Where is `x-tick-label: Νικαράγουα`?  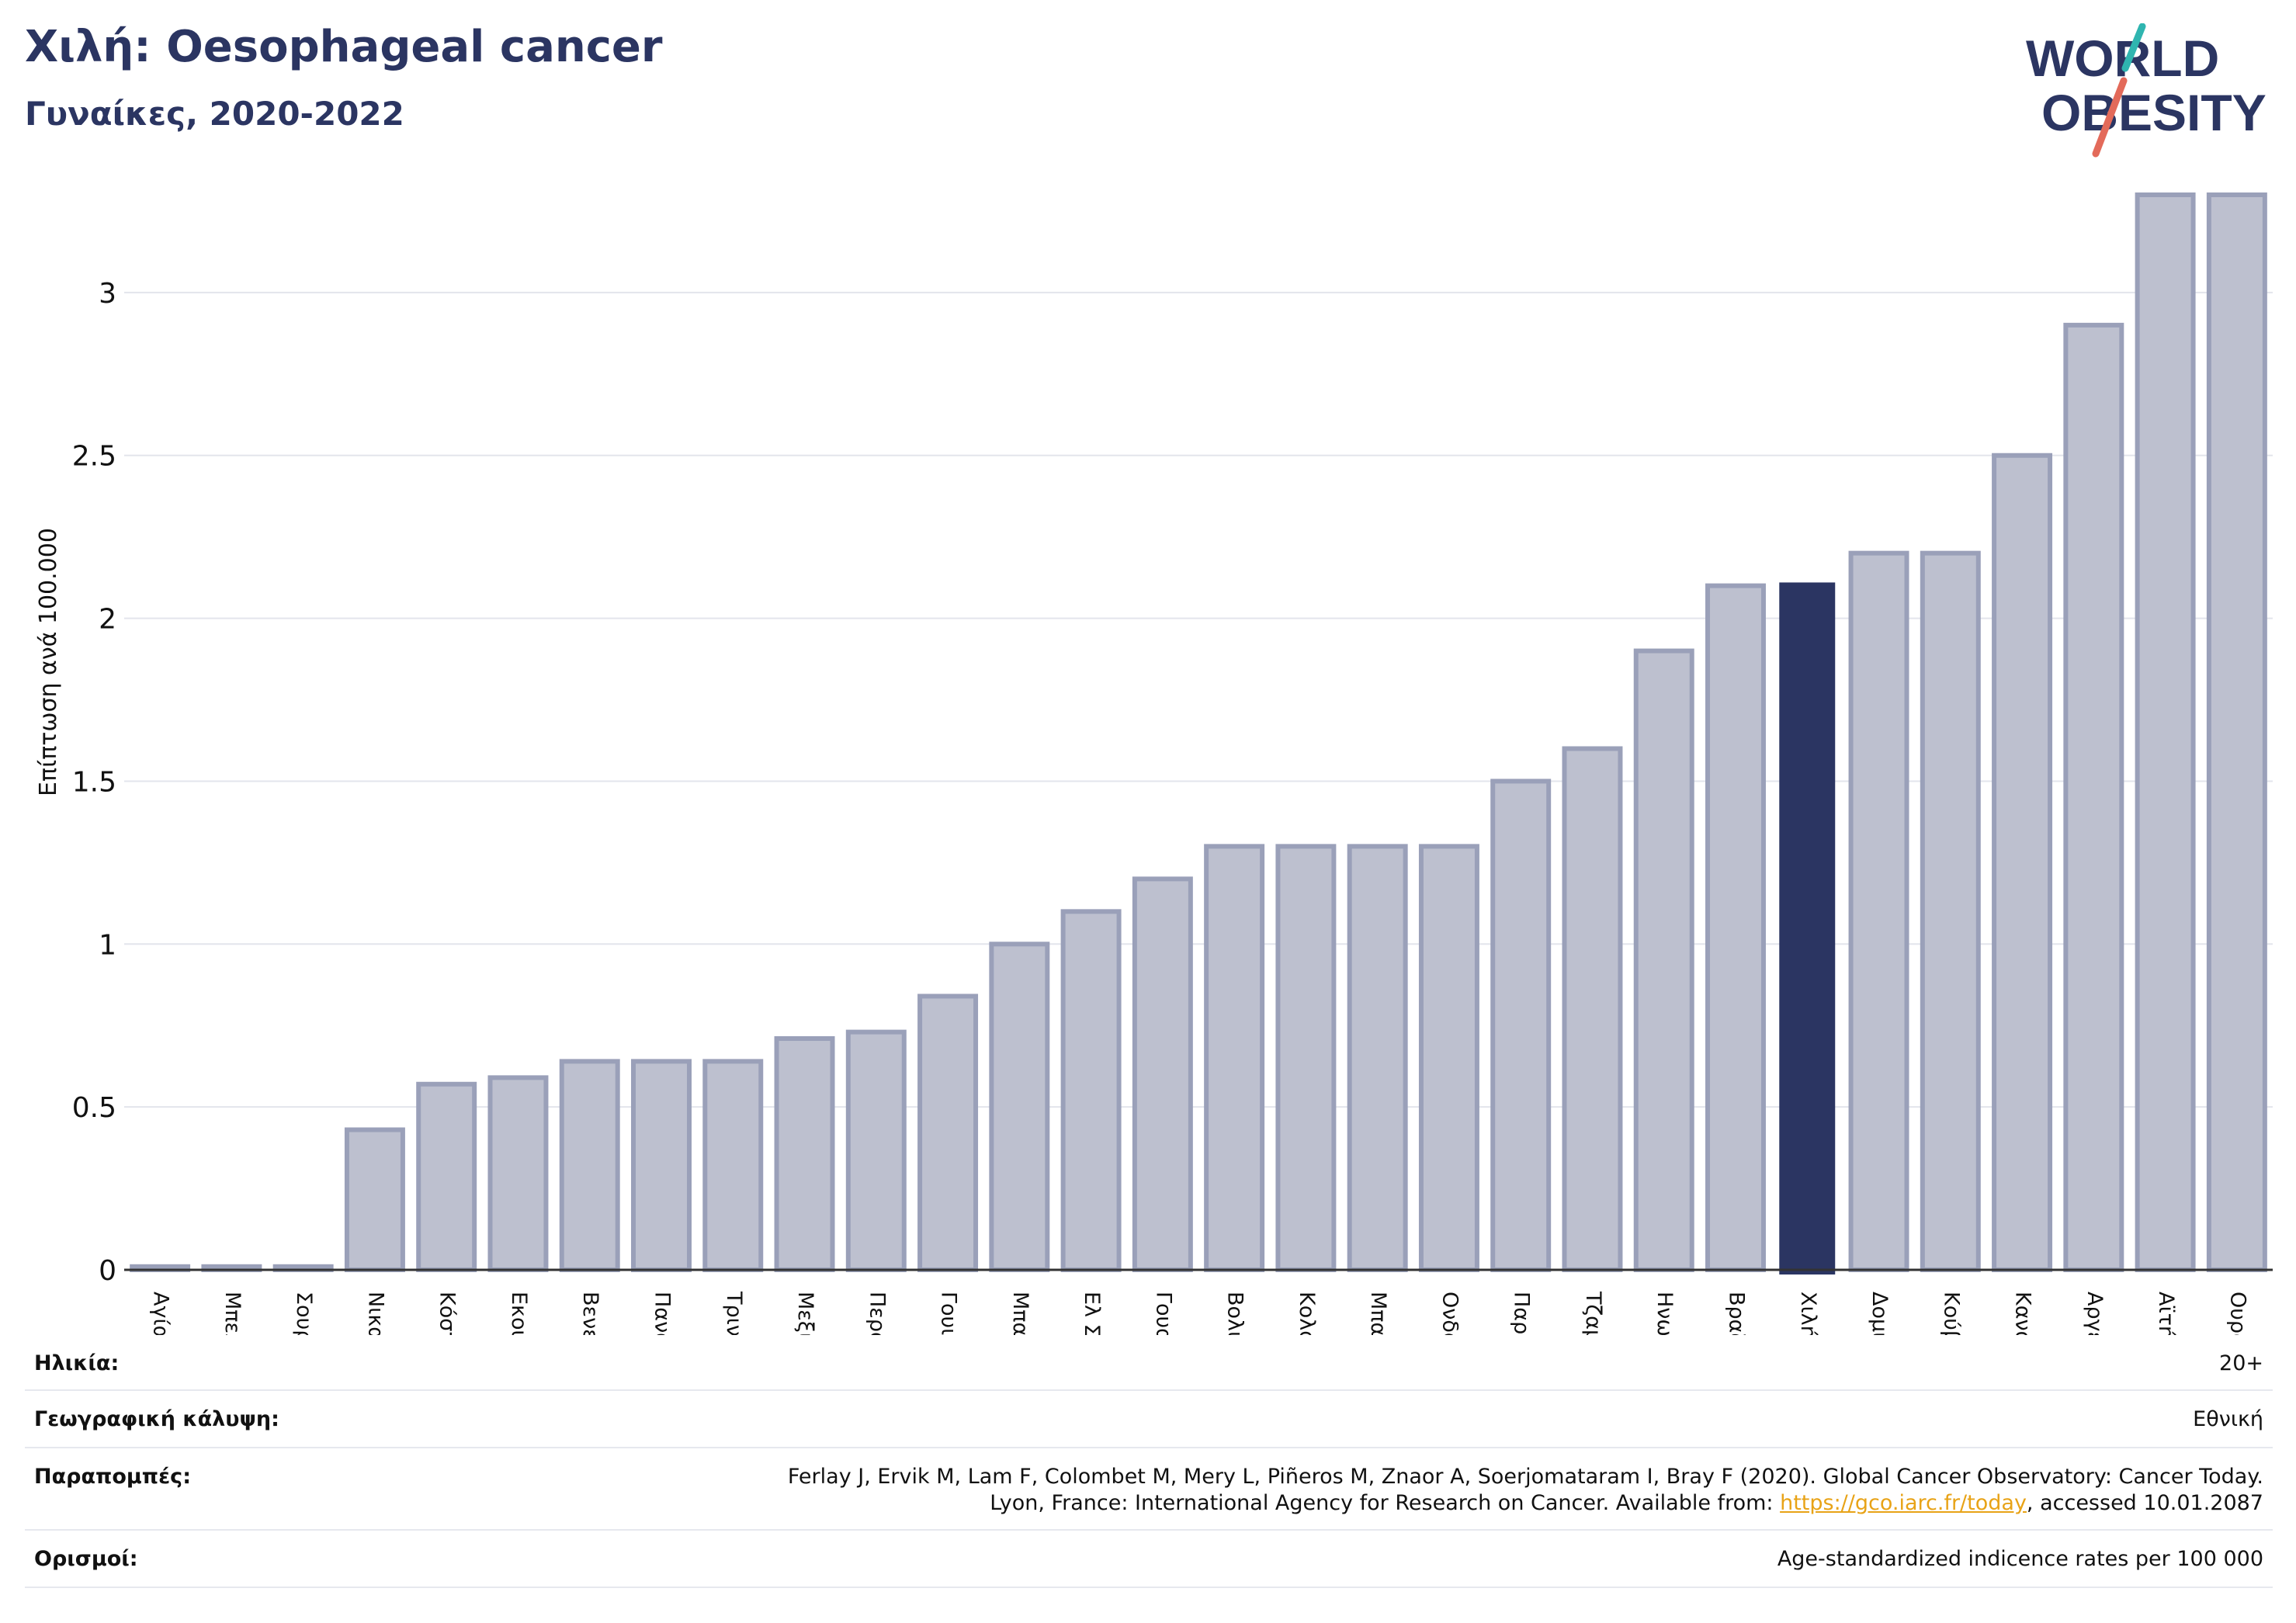
x-tick-label: Νικαράγουα is located at coordinates (375, 1313).